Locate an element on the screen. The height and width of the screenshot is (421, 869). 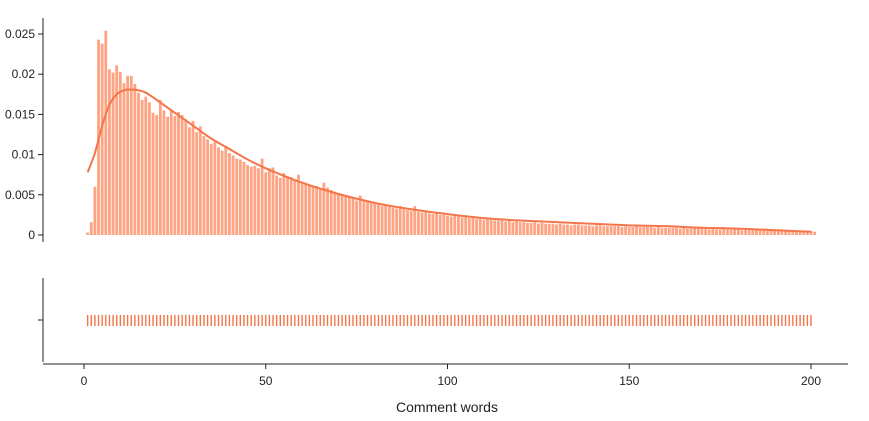
rug-marks is located at coordinates (449, 320).